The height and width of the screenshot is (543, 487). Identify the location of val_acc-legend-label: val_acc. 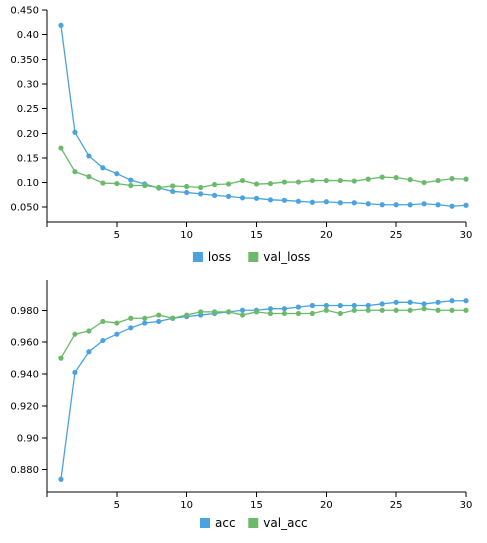
(285, 523).